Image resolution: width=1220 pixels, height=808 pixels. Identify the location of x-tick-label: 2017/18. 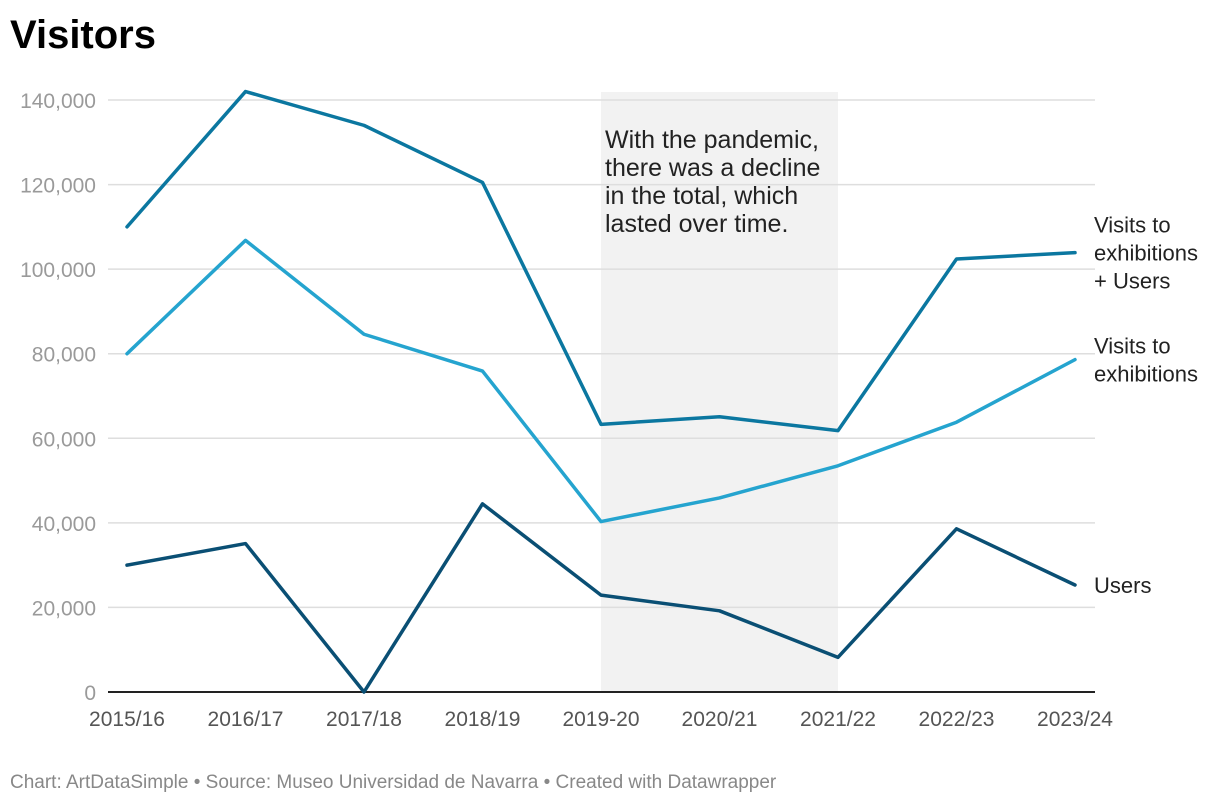
(364, 719).